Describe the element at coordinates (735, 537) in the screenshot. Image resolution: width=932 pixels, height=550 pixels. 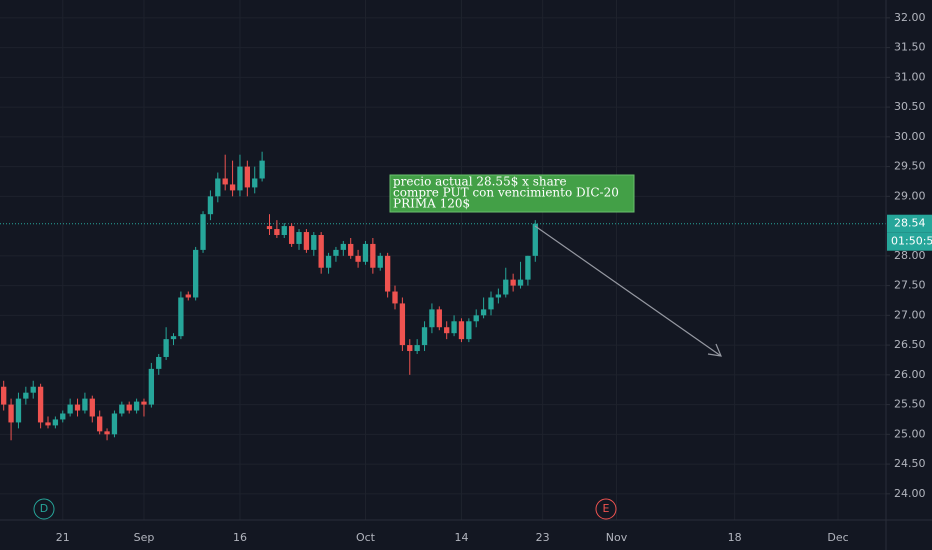
I see `x-tick-label: 18` at that location.